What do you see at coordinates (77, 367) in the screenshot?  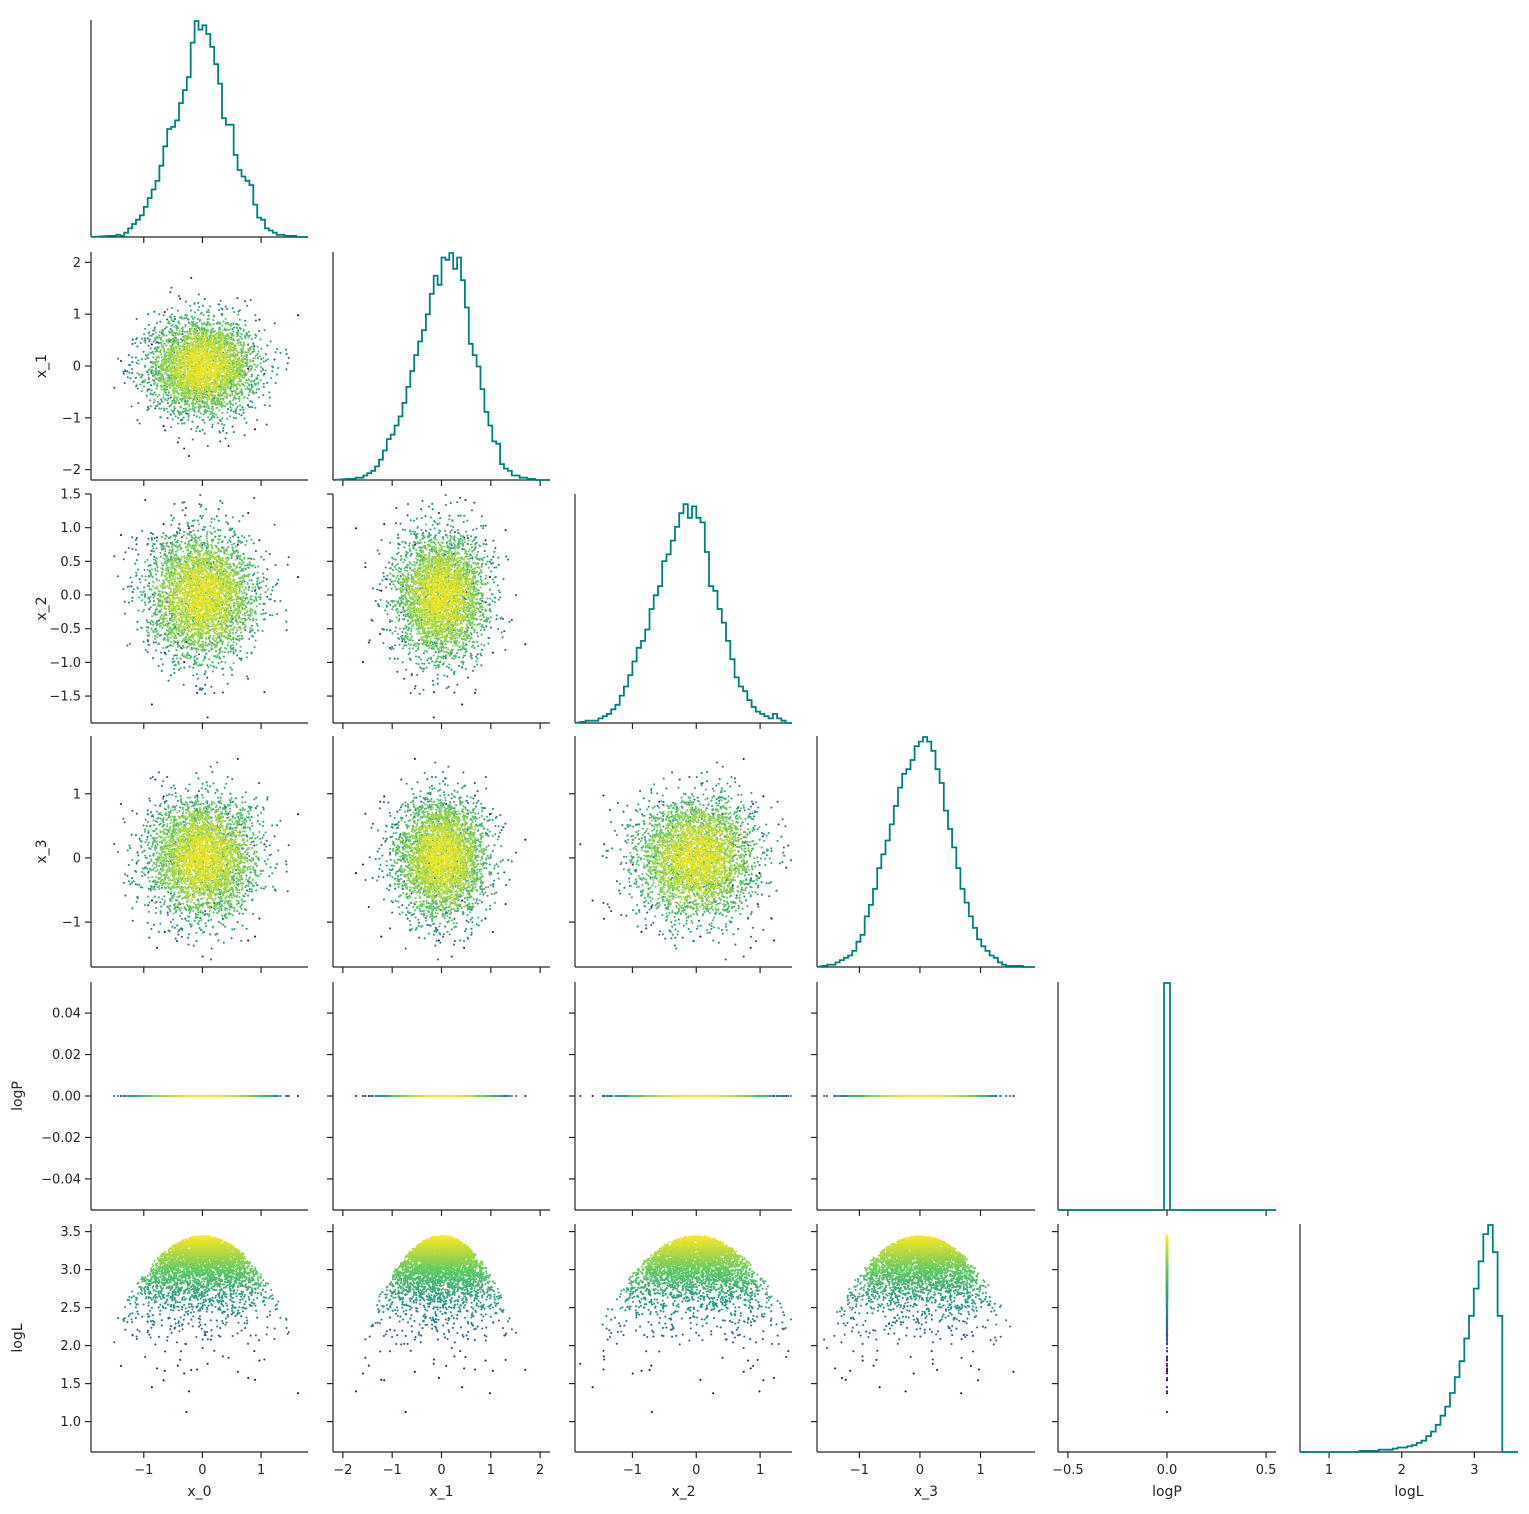 I see `y-tick-label: 0` at bounding box center [77, 367].